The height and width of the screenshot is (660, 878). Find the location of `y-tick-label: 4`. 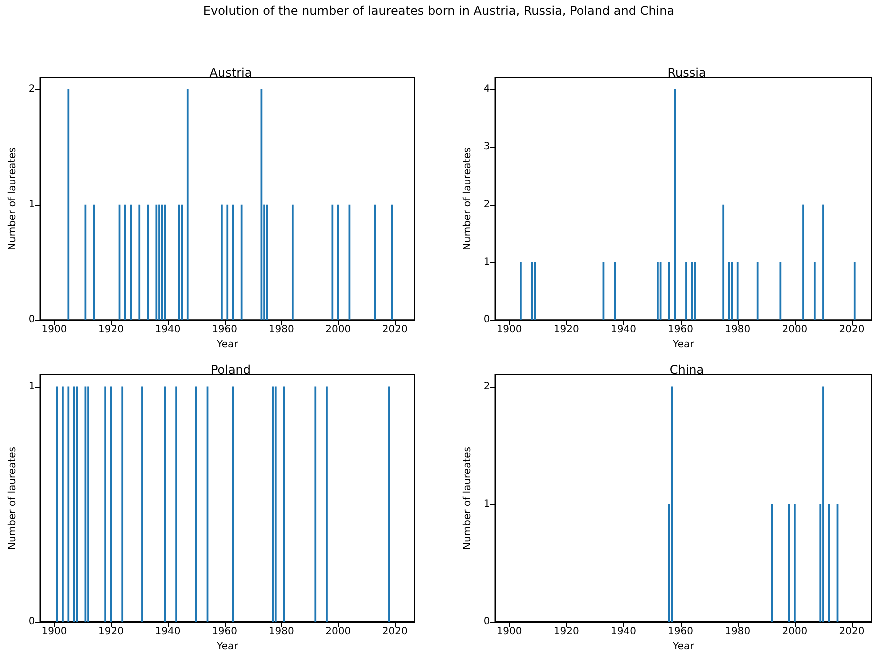

y-tick-label: 4 is located at coordinates (487, 90).